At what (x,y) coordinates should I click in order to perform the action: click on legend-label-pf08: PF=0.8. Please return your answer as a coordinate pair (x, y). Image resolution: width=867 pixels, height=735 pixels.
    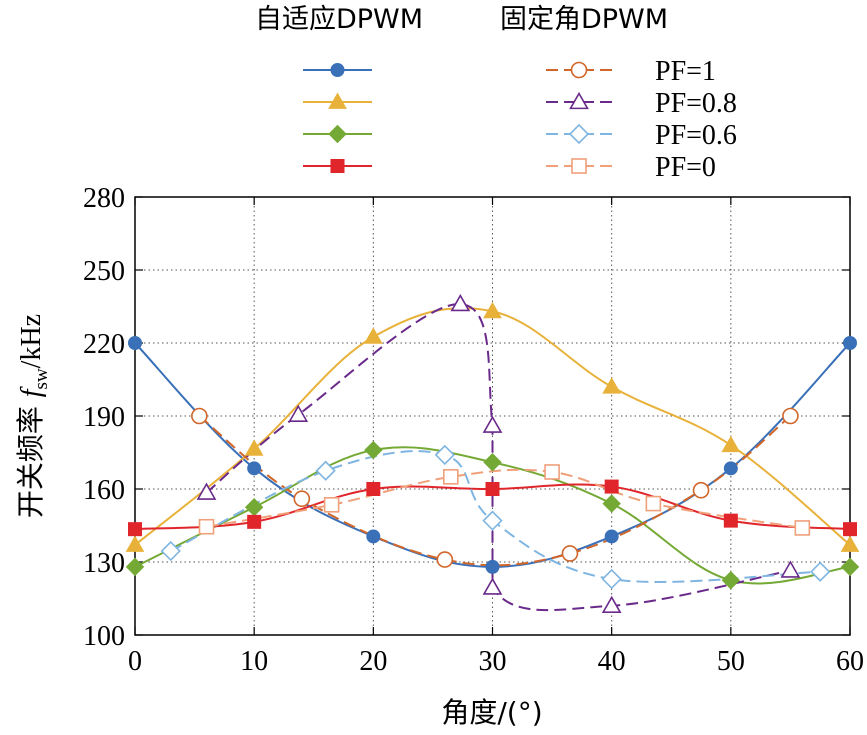
    Looking at the image, I should click on (696, 103).